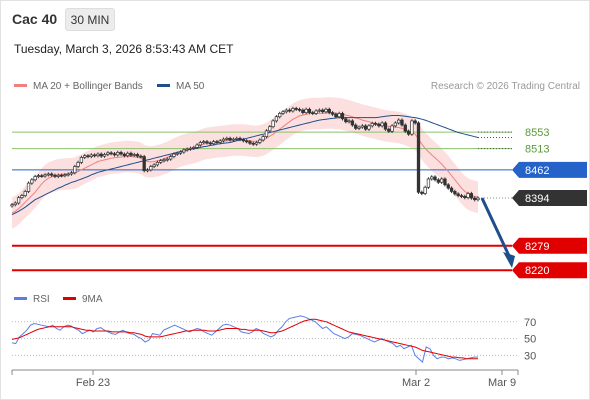 This screenshot has height=400, width=590. Describe the element at coordinates (509, 259) in the screenshot. I see `forecast-arrow-head` at that location.